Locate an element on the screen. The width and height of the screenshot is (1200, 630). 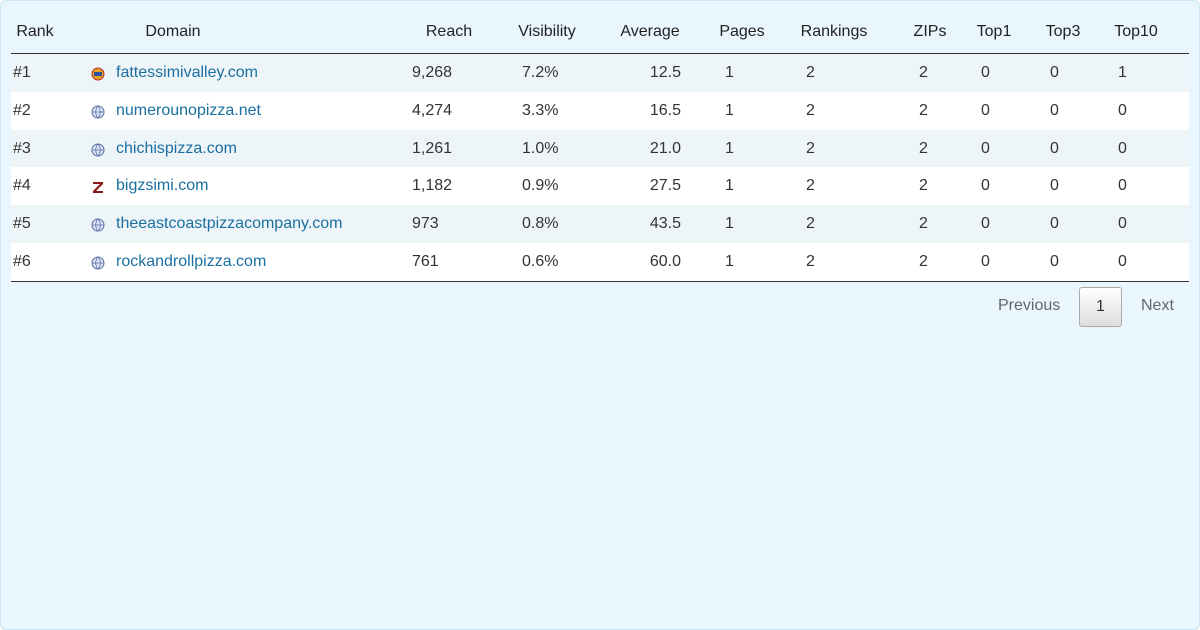
column-header: Top1 is located at coordinates (994, 31).